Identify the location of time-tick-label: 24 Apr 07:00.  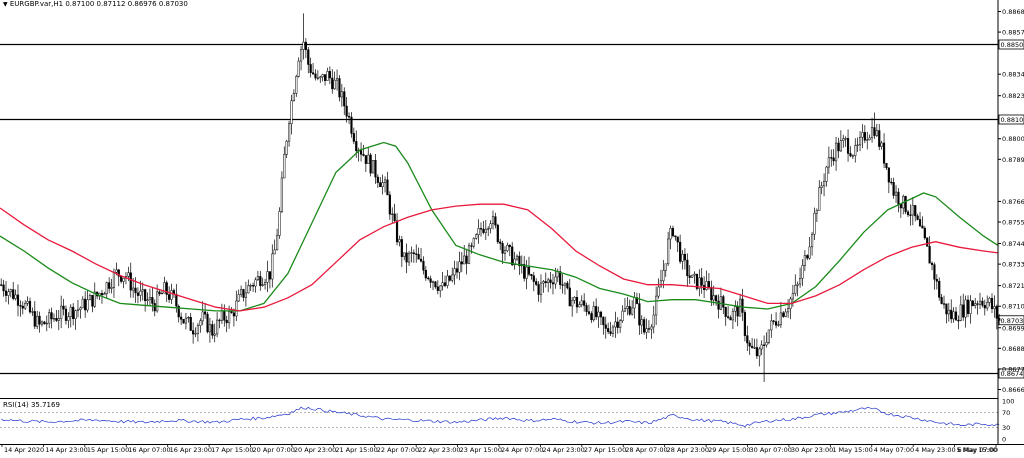
(522, 450).